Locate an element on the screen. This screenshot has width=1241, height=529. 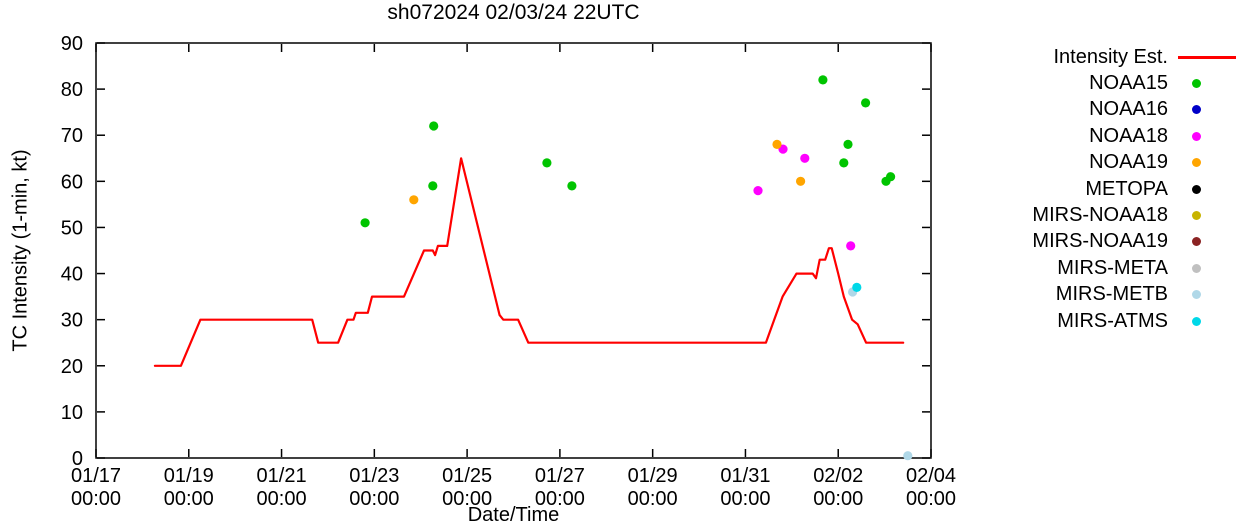
x-tick-label-date: 01/31 is located at coordinates (745, 476).